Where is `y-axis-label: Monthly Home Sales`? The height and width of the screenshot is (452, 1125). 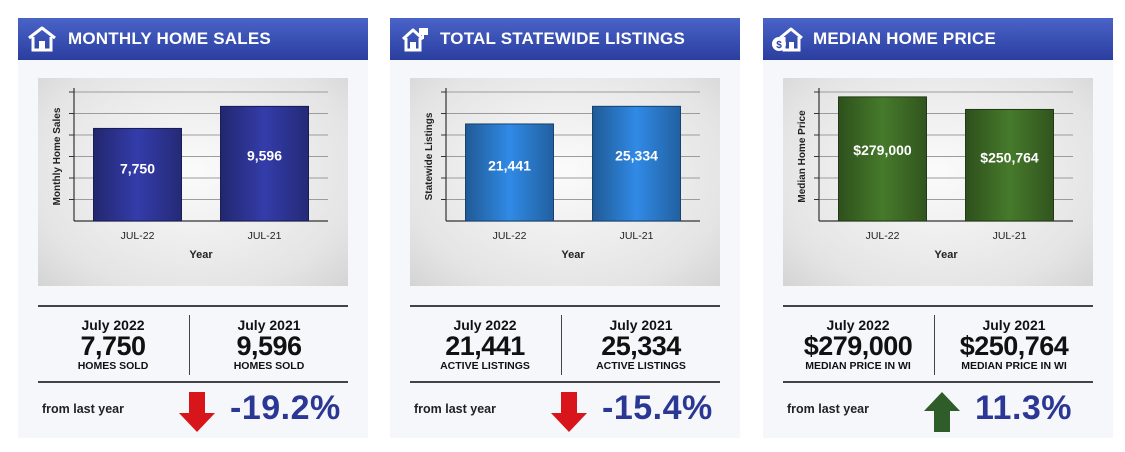
y-axis-label: Monthly Home Sales is located at coordinates (57, 156).